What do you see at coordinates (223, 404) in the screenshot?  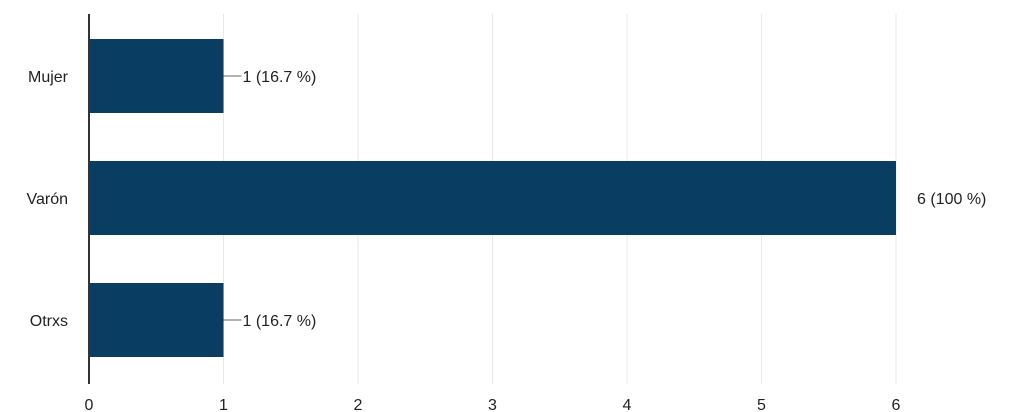 I see `x-tick-label-1: 1` at bounding box center [223, 404].